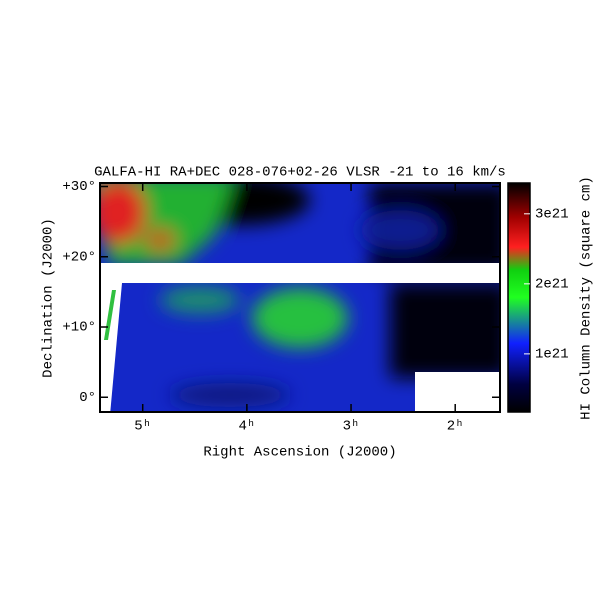 This screenshot has width=600, height=598. Describe the element at coordinates (351, 427) in the screenshot. I see `x-tick-label: 3ʰ` at that location.